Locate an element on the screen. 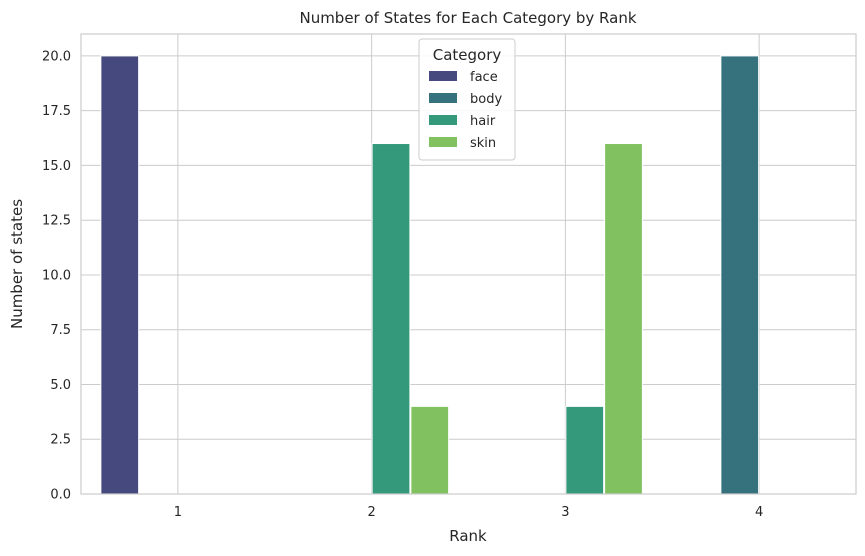 The image size is (865, 556). y-tick-label: 10.0 is located at coordinates (56, 275).